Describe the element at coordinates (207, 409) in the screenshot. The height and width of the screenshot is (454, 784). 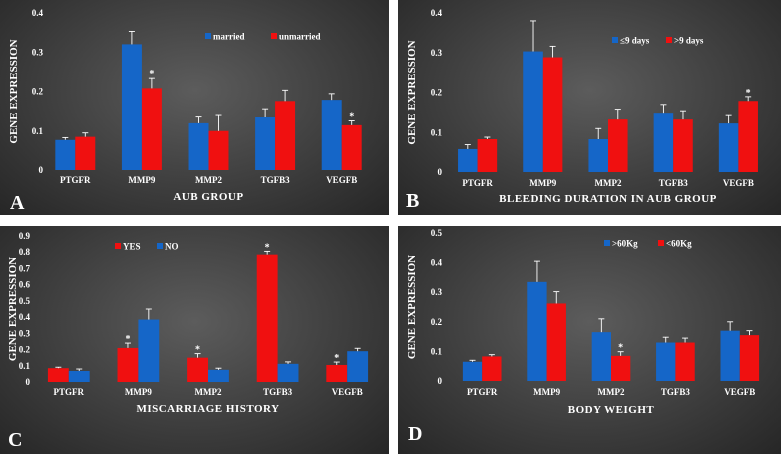
I see `x-axis-title: MISCARRIAGE HISTORY` at that location.